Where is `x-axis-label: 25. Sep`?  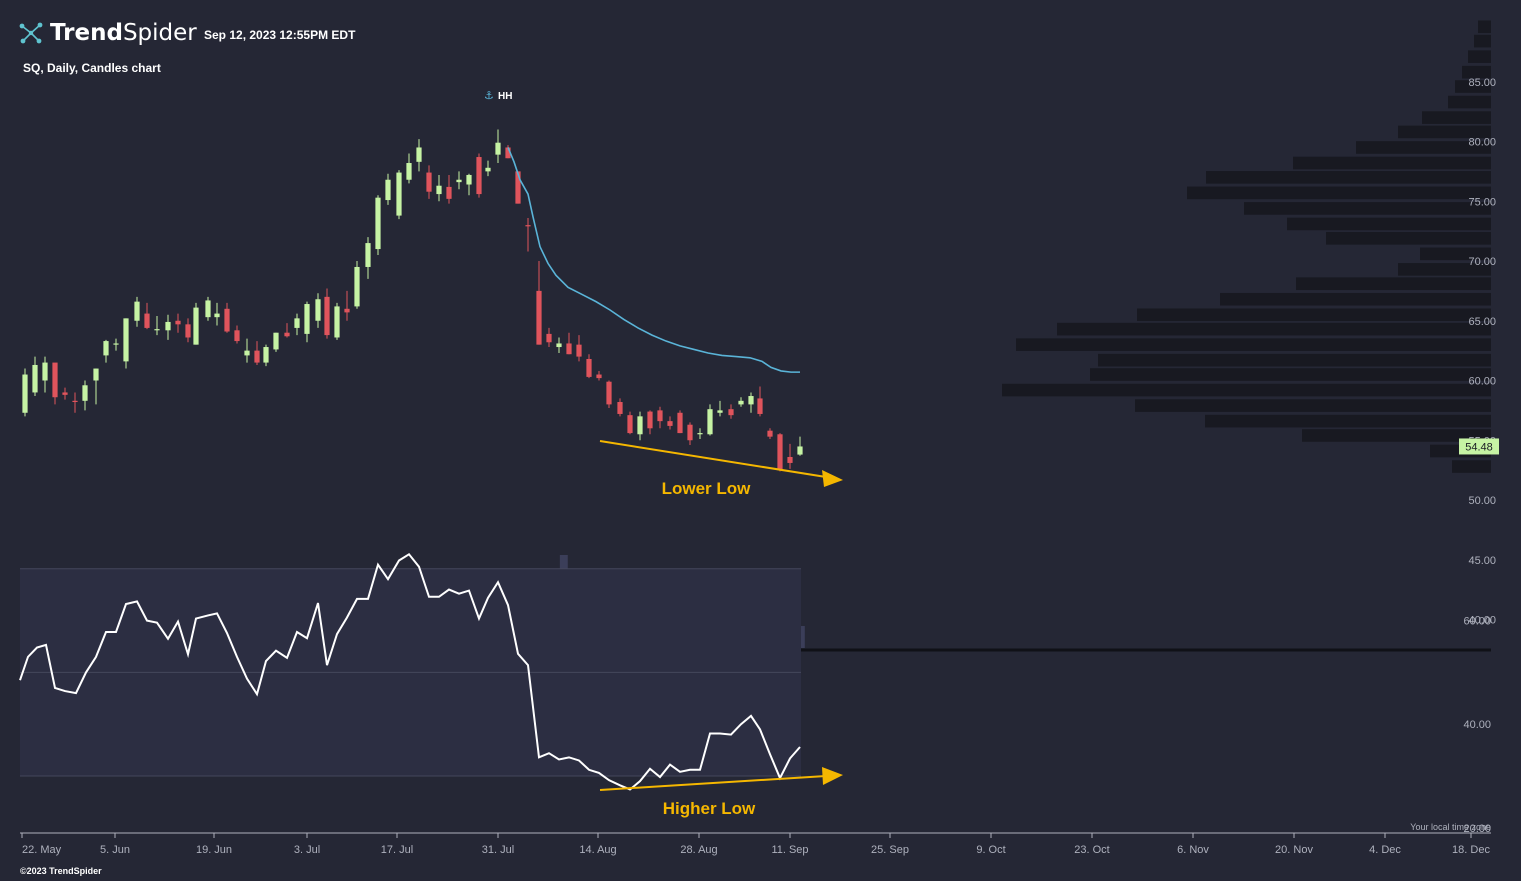
x-axis-label: 25. Sep is located at coordinates (890, 850).